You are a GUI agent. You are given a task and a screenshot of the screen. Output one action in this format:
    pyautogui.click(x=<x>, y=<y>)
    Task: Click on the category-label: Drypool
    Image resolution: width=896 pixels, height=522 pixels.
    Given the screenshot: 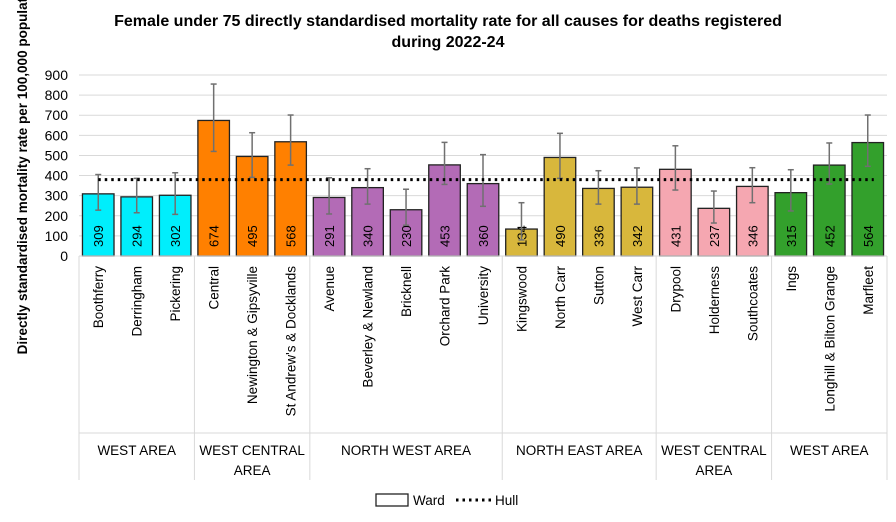 What is the action you would take?
    pyautogui.click(x=675, y=289)
    